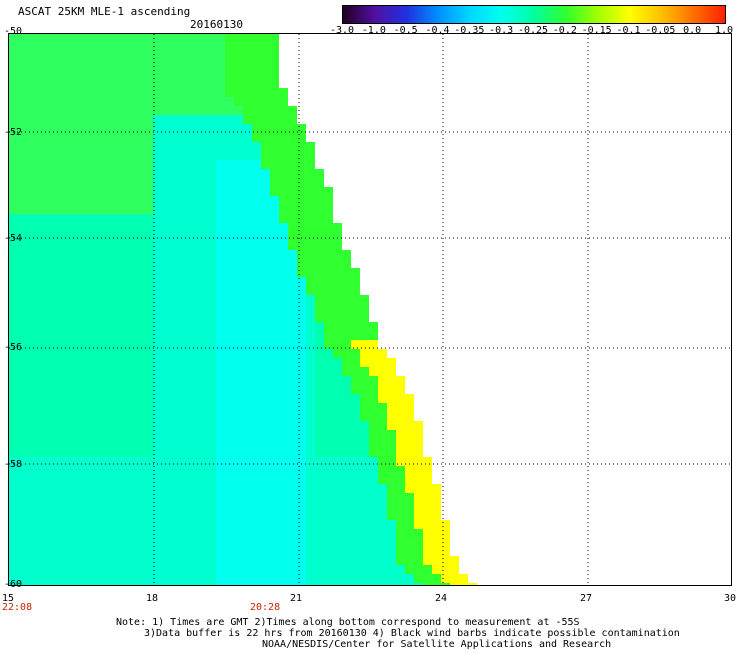  I want to click on time-label-start: 22:08, so click(17, 607).